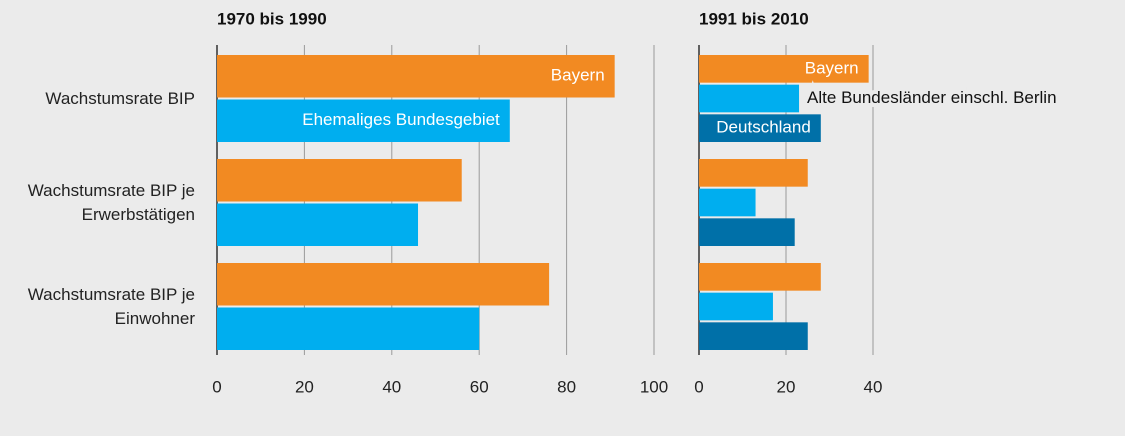 The image size is (1125, 436). I want to click on category-label: Wachstumsrate BIP je Einwohner, so click(111, 306).